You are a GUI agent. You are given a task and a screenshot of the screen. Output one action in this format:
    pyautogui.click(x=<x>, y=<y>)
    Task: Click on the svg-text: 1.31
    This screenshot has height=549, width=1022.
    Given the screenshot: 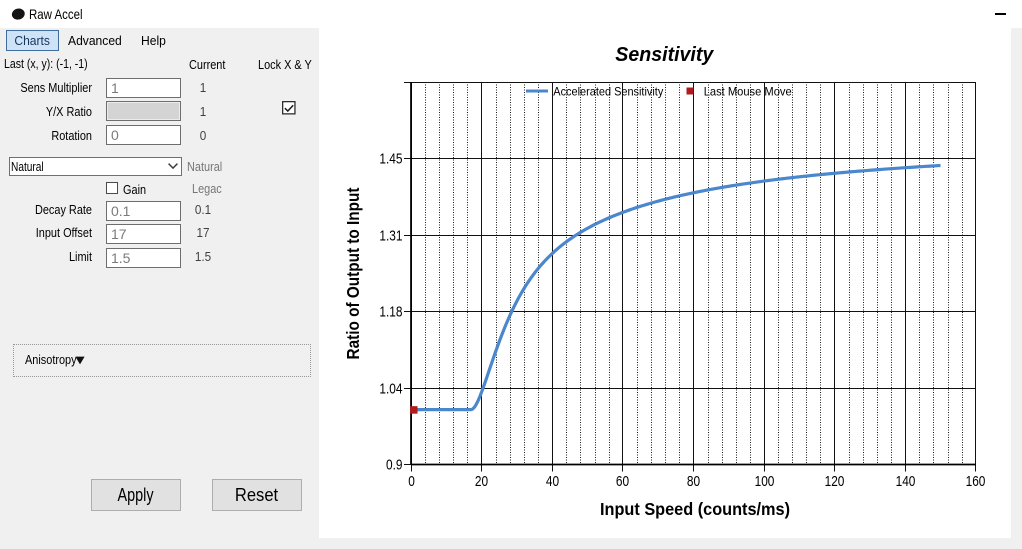 What is the action you would take?
    pyautogui.click(x=390, y=237)
    